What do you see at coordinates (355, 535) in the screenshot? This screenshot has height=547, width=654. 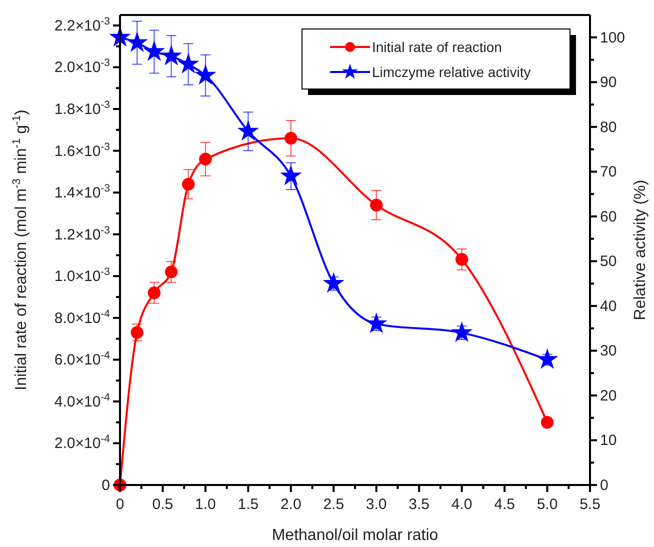 I see `x-axis-title: Methanol/oil molar ratio` at bounding box center [355, 535].